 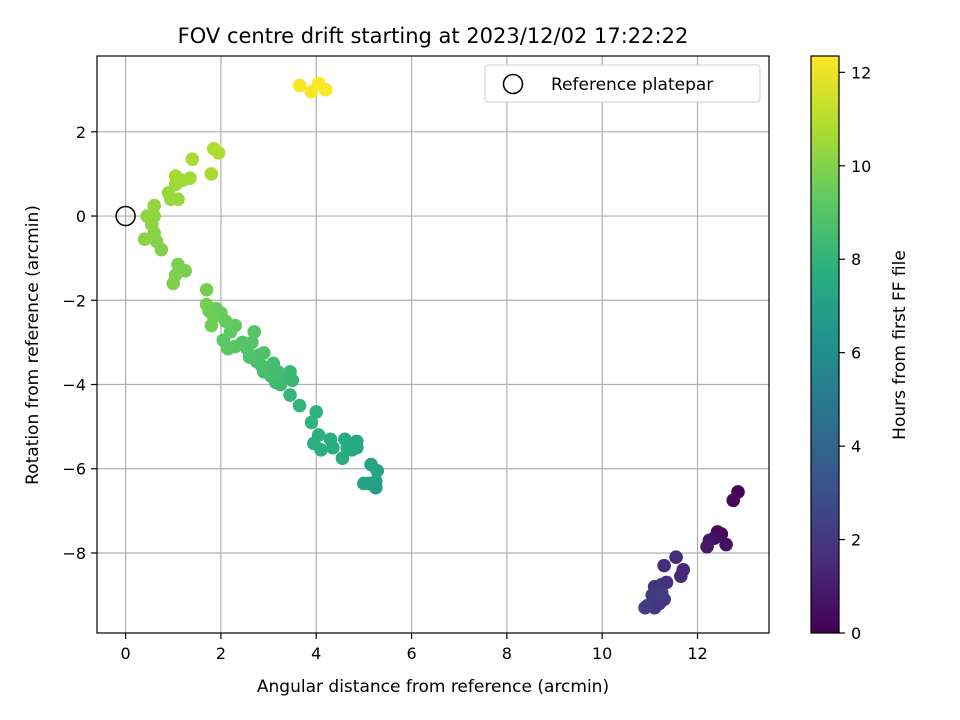 What do you see at coordinates (433, 687) in the screenshot?
I see `x-axis-label: Angular distance from reference (arcmin)` at bounding box center [433, 687].